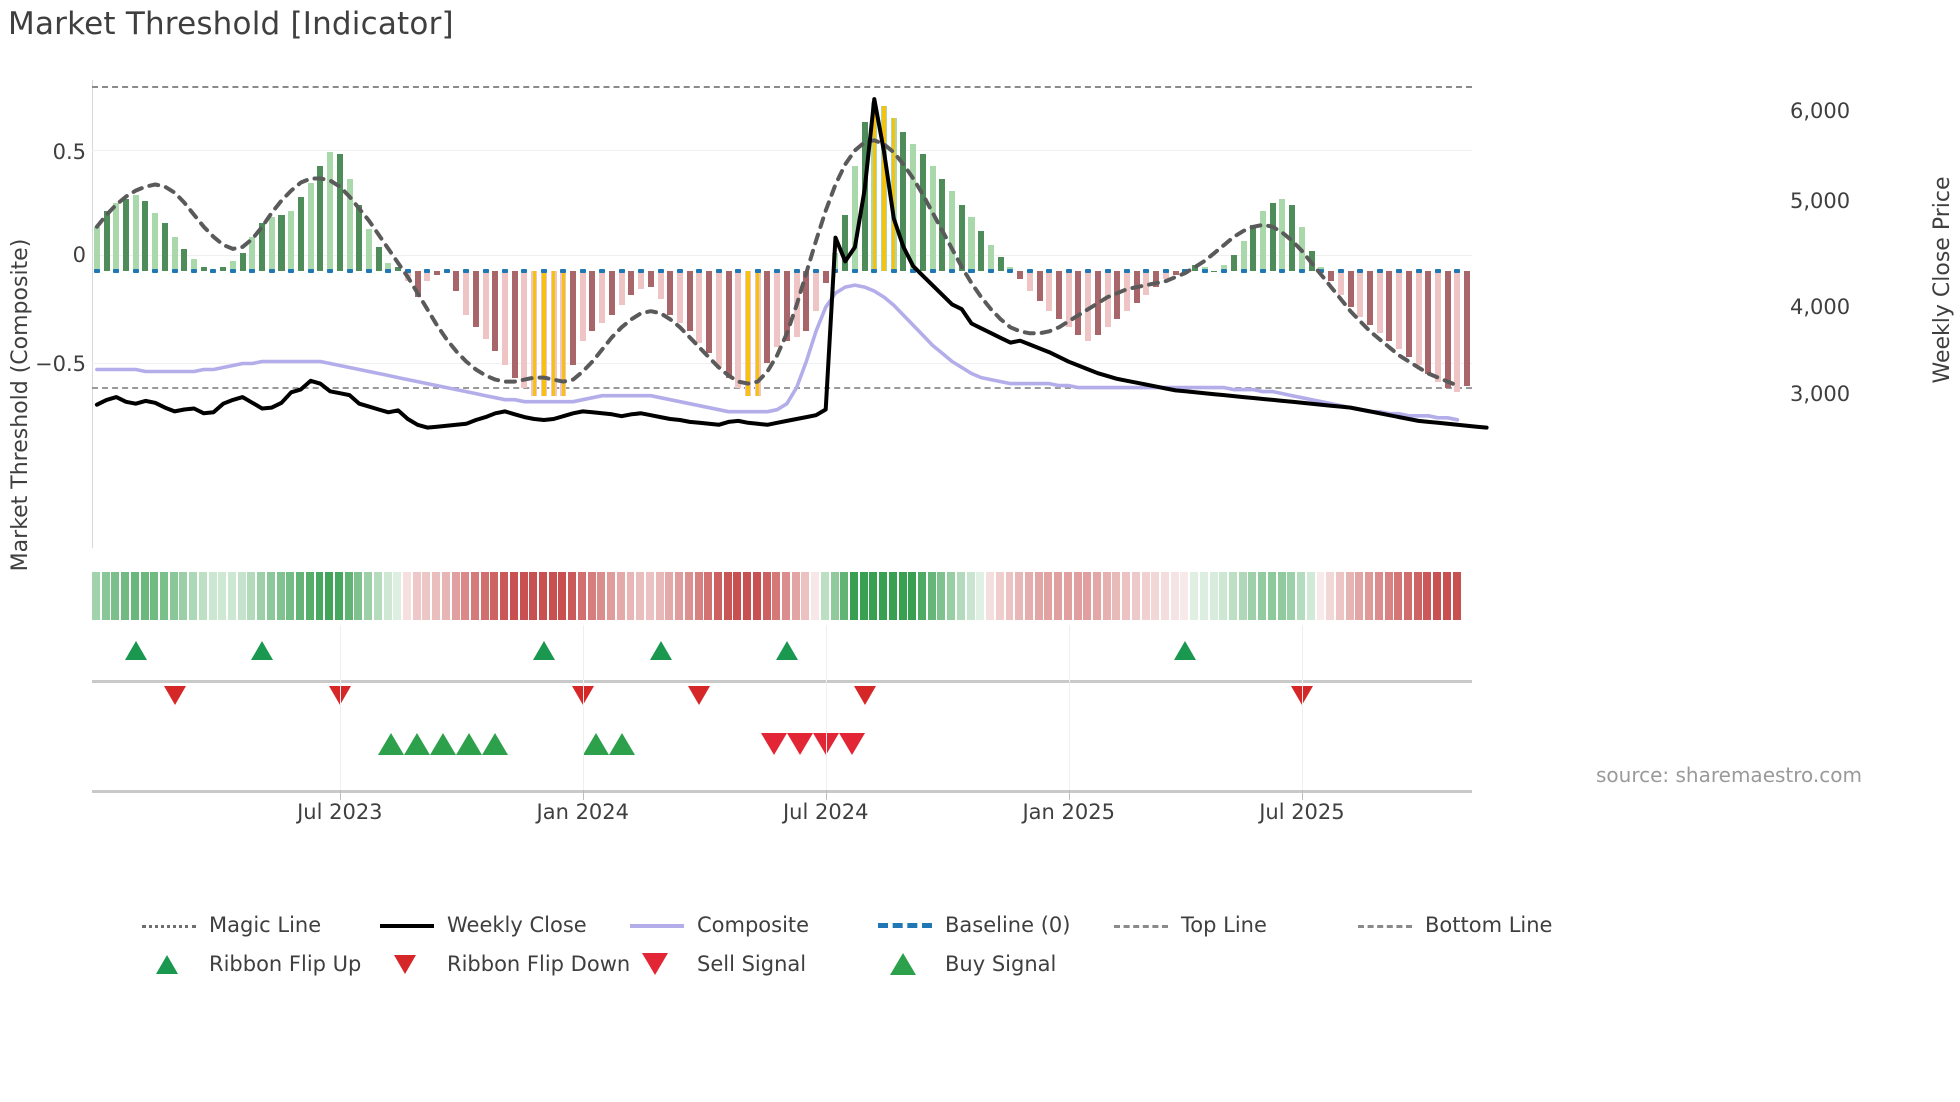  What do you see at coordinates (773, 744) in the screenshot?
I see `sell-signal-marker` at bounding box center [773, 744].